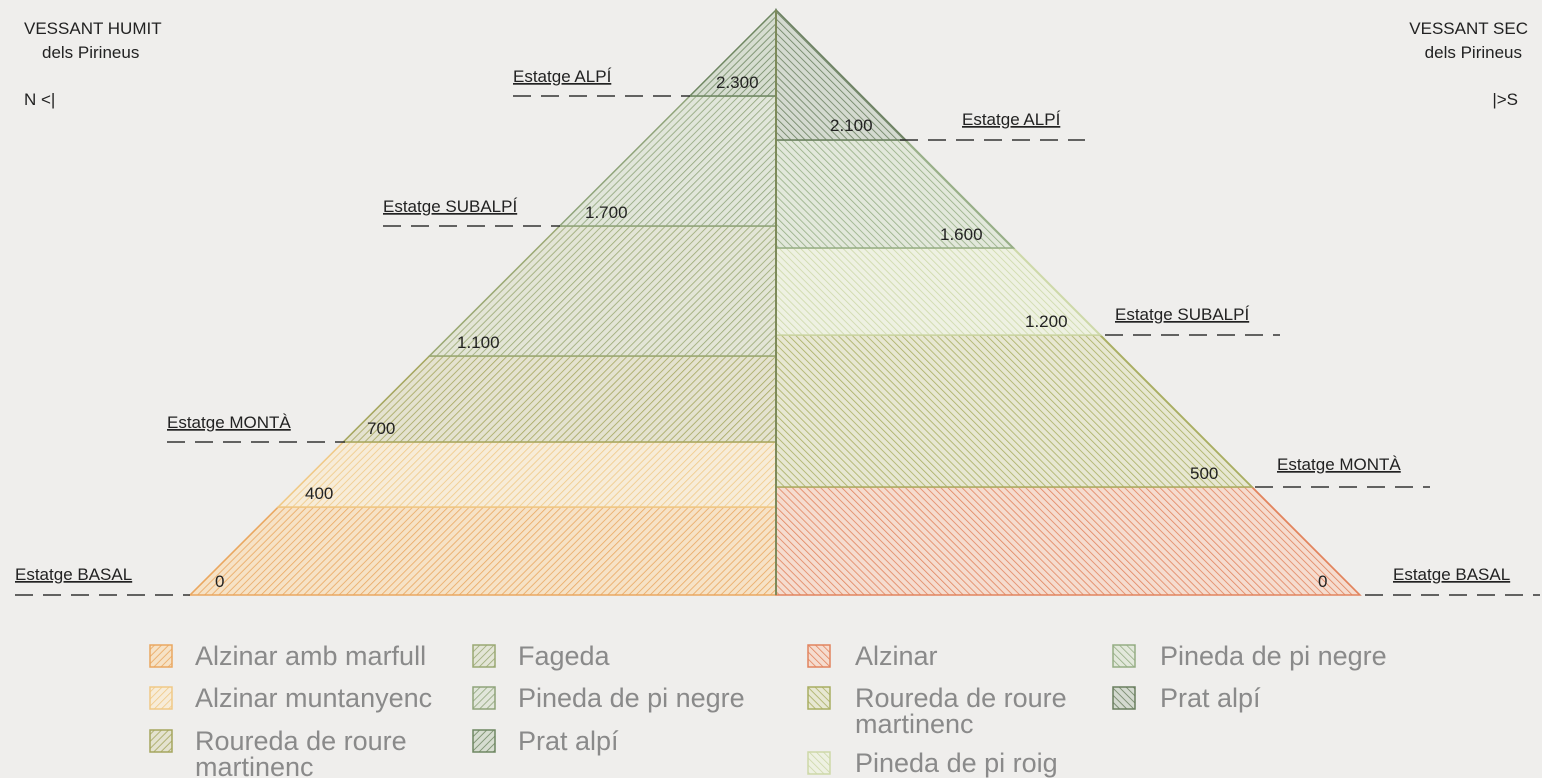 The height and width of the screenshot is (778, 1542). Describe the element at coordinates (381, 428) in the screenshot. I see `level-label: 700` at that location.